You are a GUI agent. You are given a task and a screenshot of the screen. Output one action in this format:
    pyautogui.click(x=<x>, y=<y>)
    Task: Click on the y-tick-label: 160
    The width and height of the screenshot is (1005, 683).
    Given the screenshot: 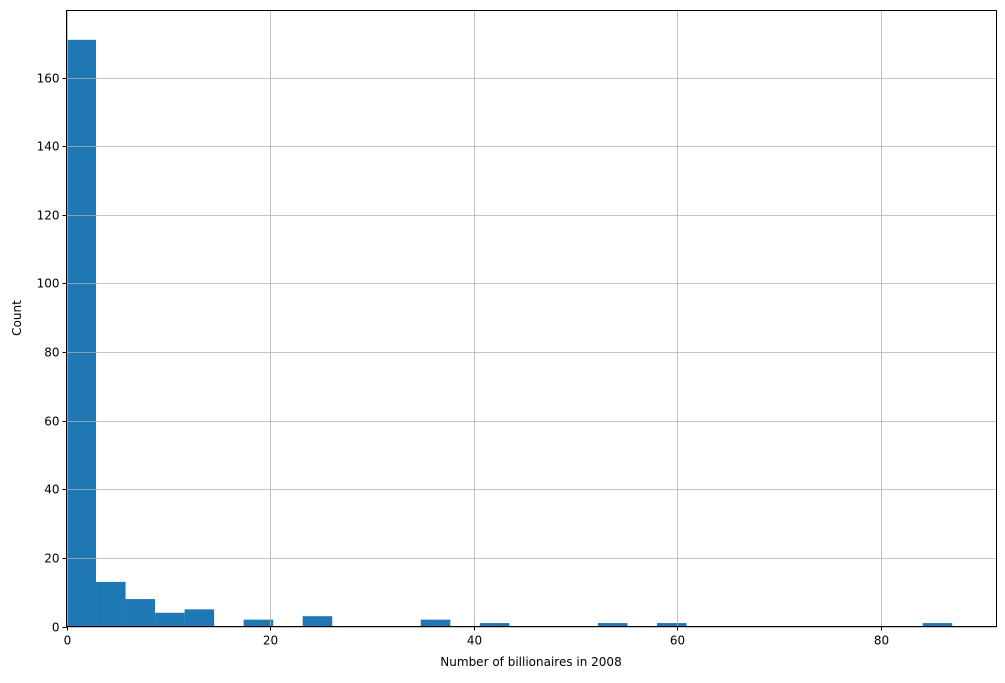 What is the action you would take?
    pyautogui.click(x=48, y=79)
    